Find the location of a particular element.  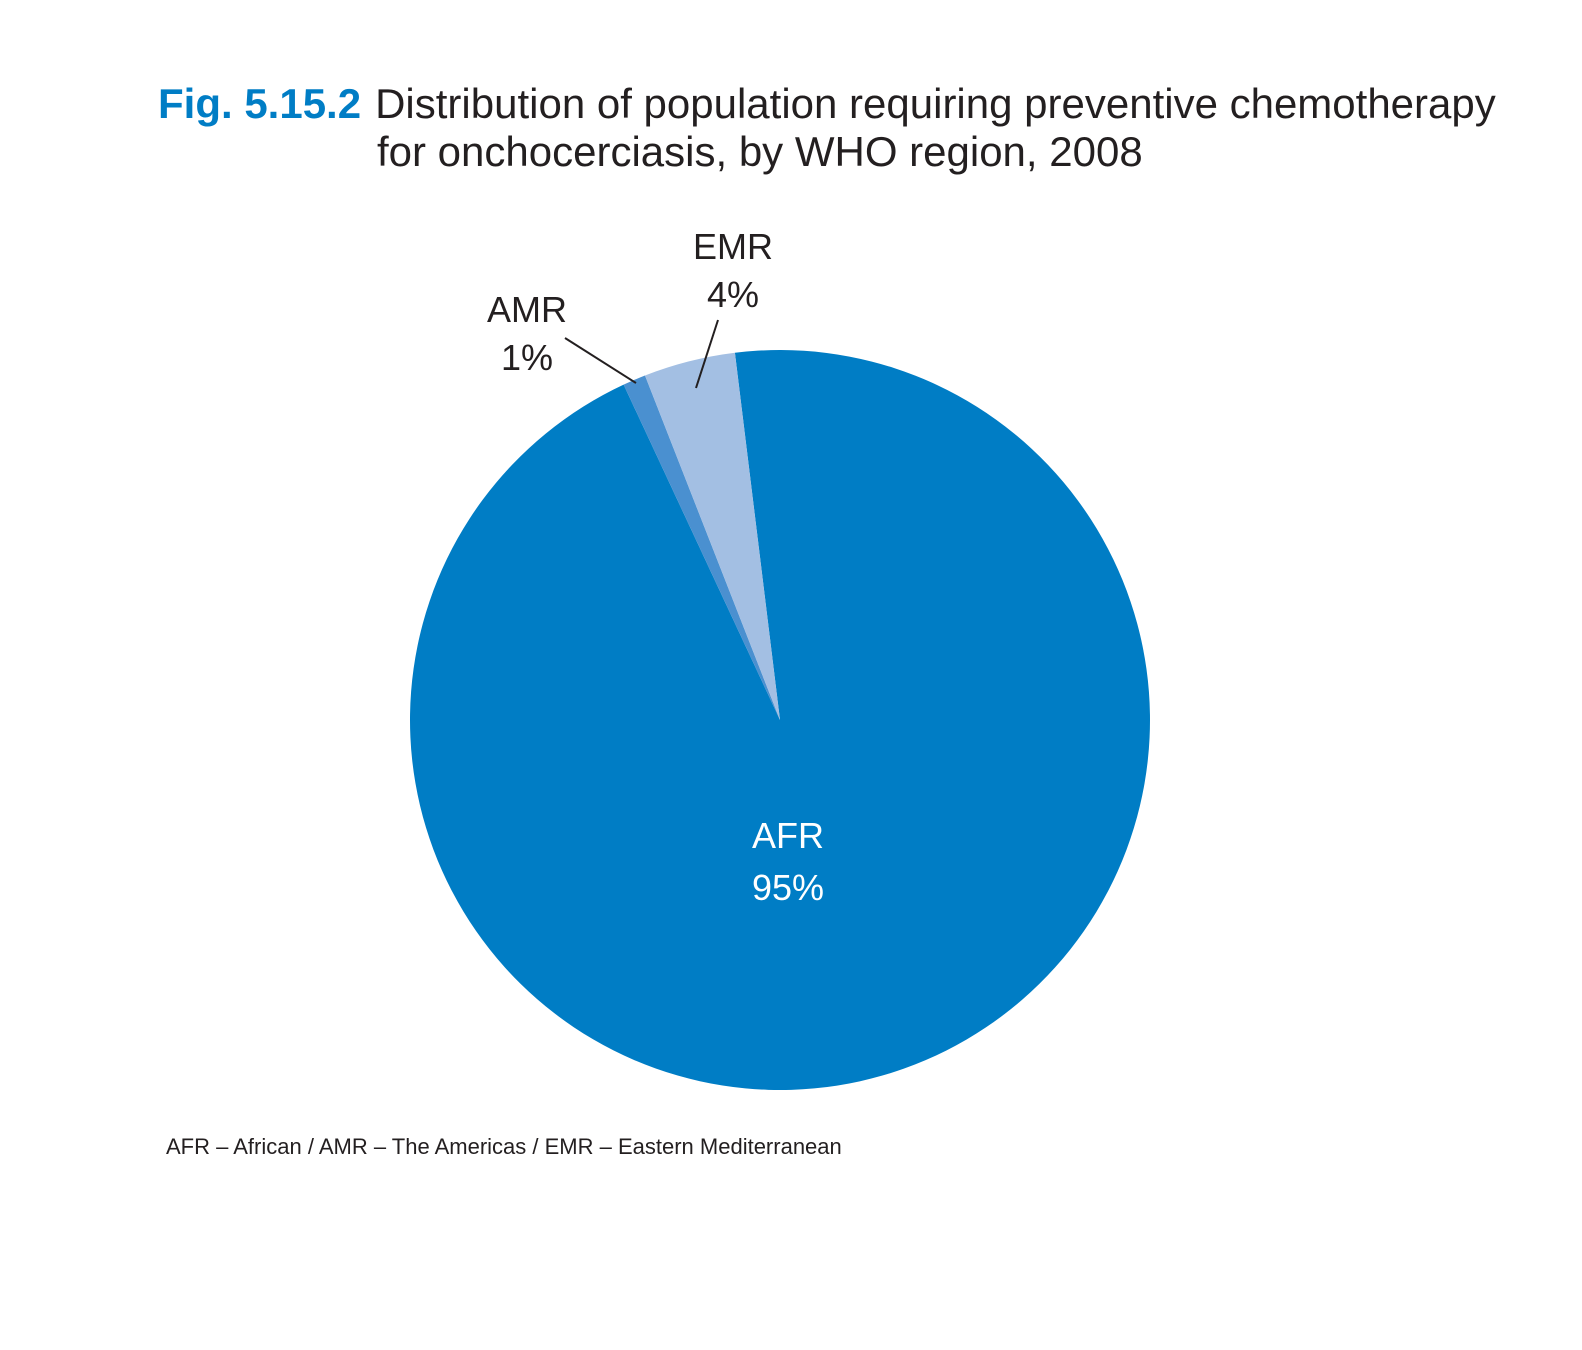

value-label: 4% is located at coordinates (733, 294).